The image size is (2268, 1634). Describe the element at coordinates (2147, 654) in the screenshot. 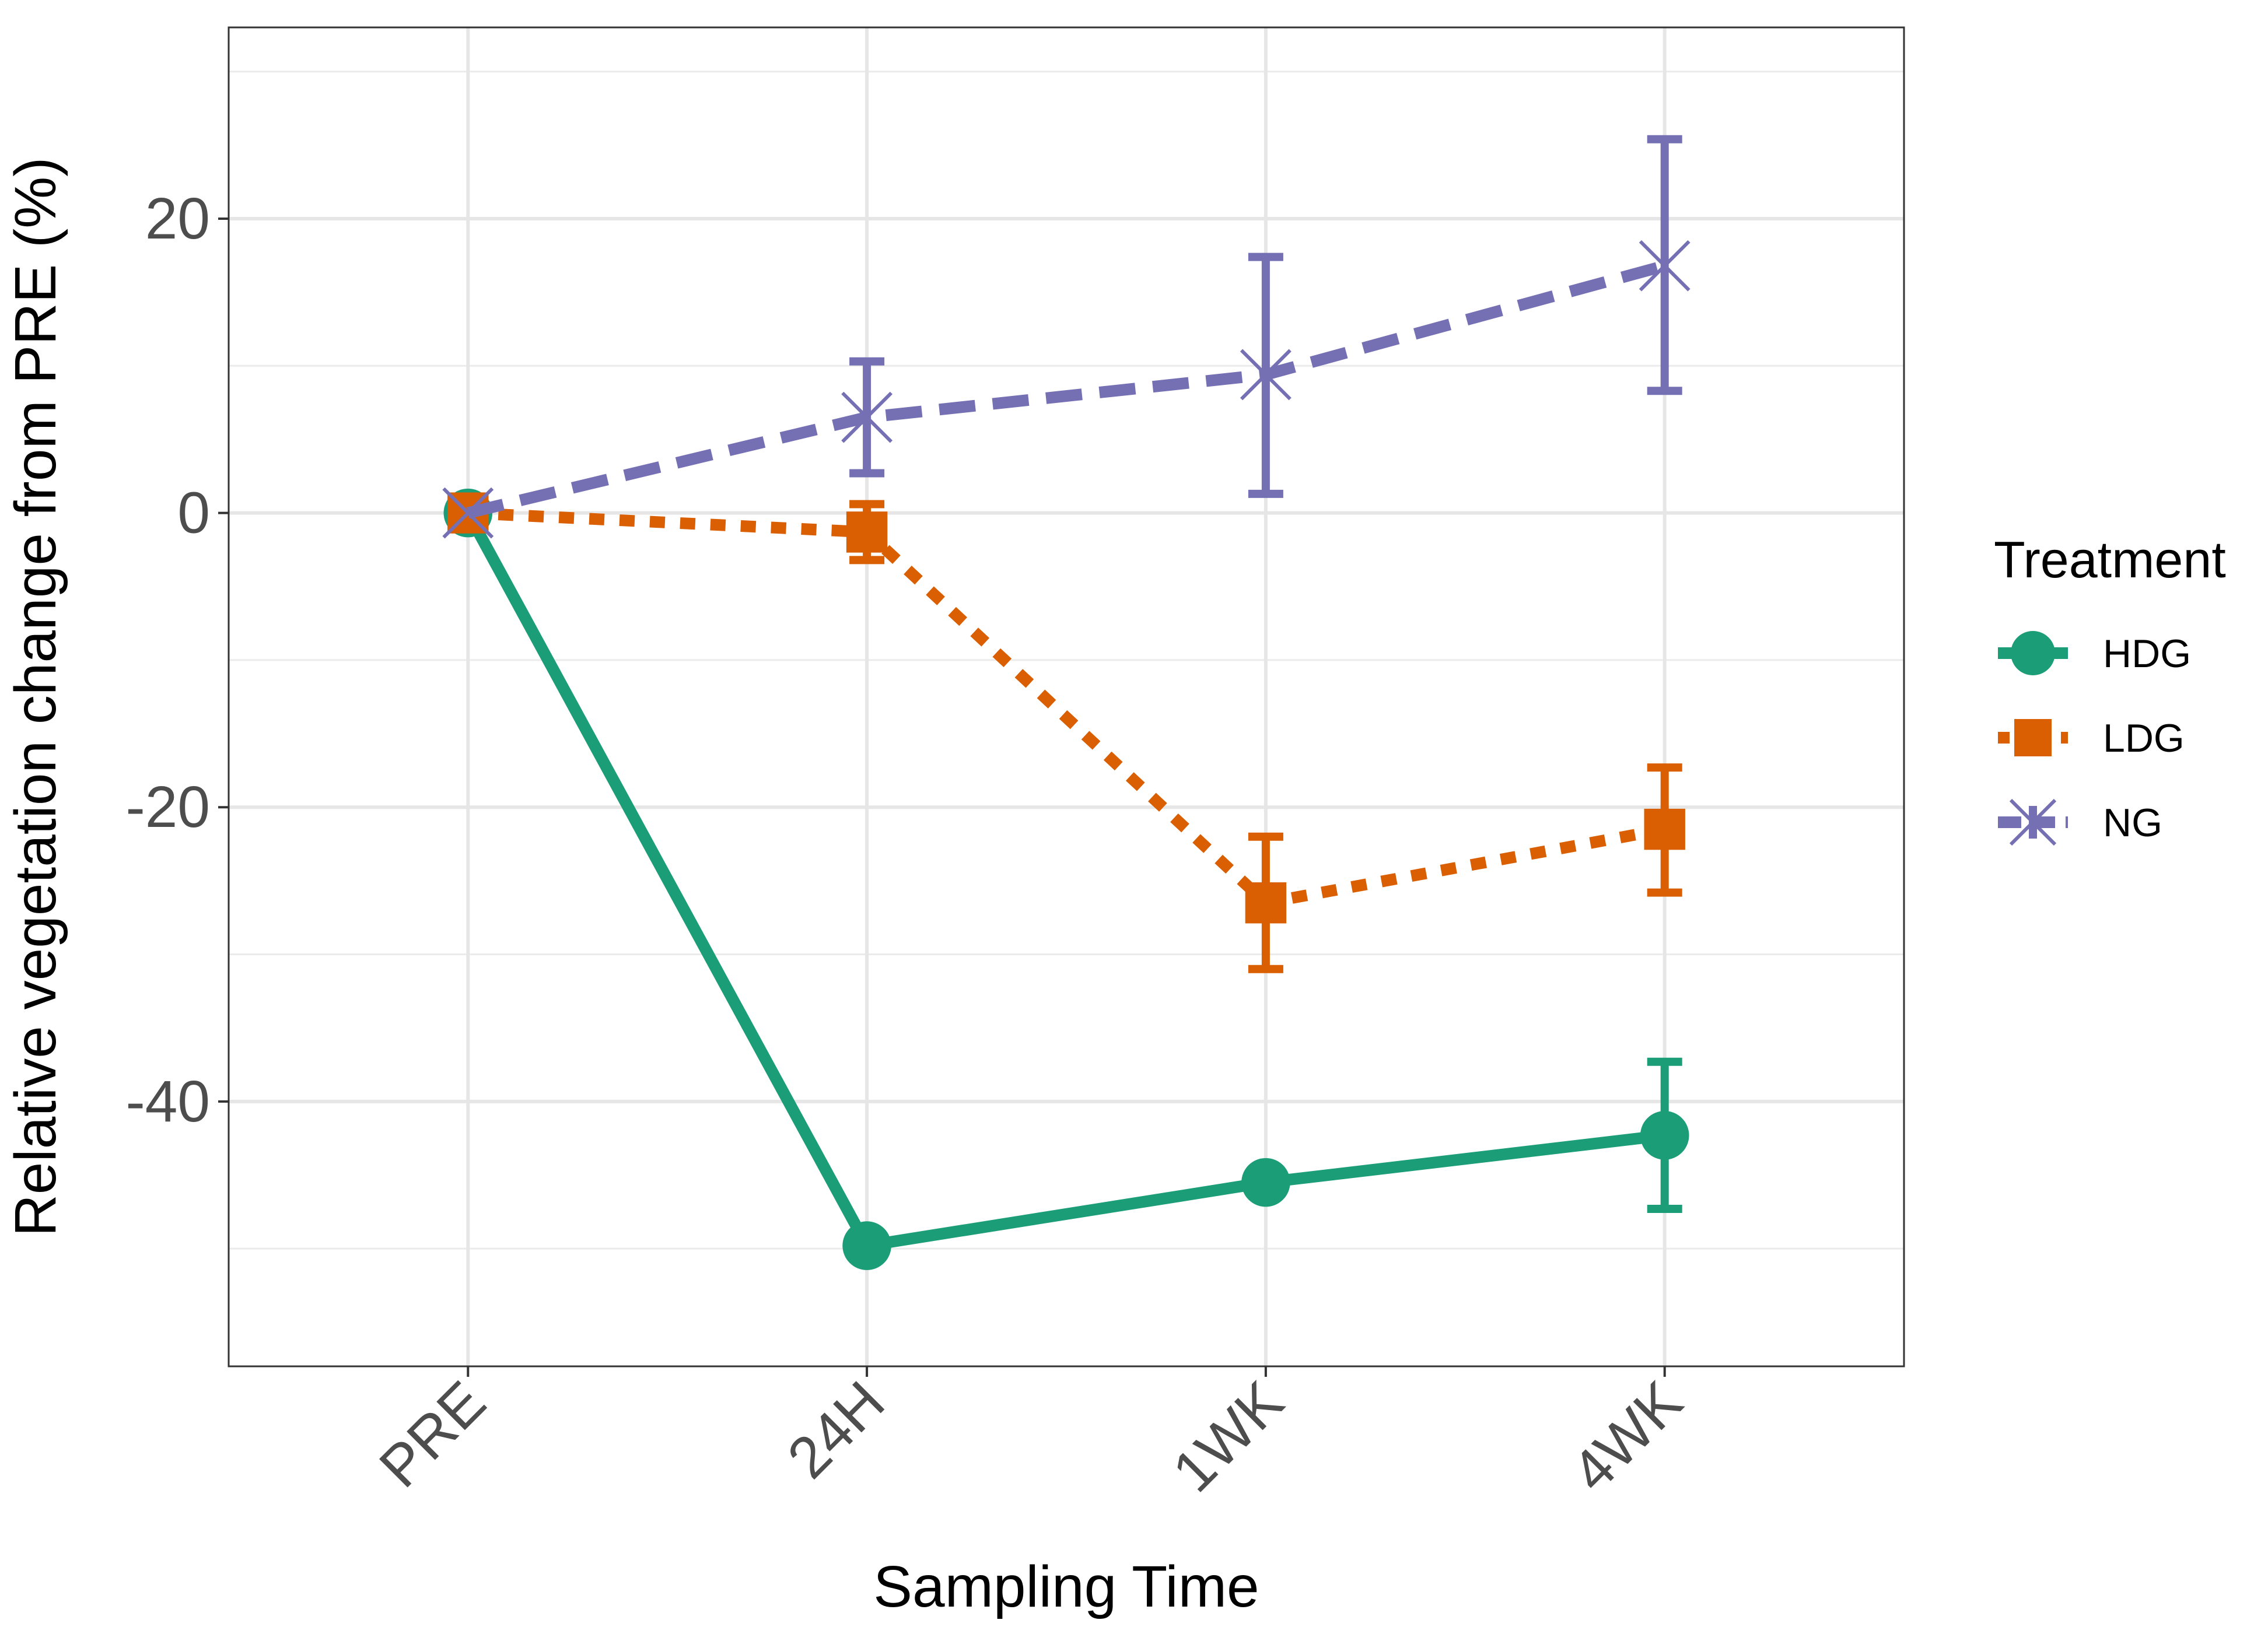

I see `legend-label: HDG` at that location.